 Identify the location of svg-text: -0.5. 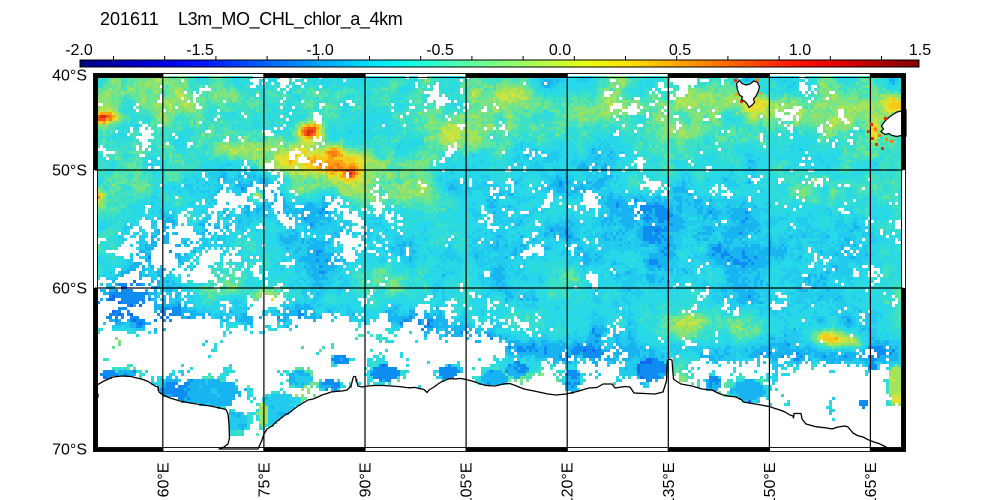
(440, 50).